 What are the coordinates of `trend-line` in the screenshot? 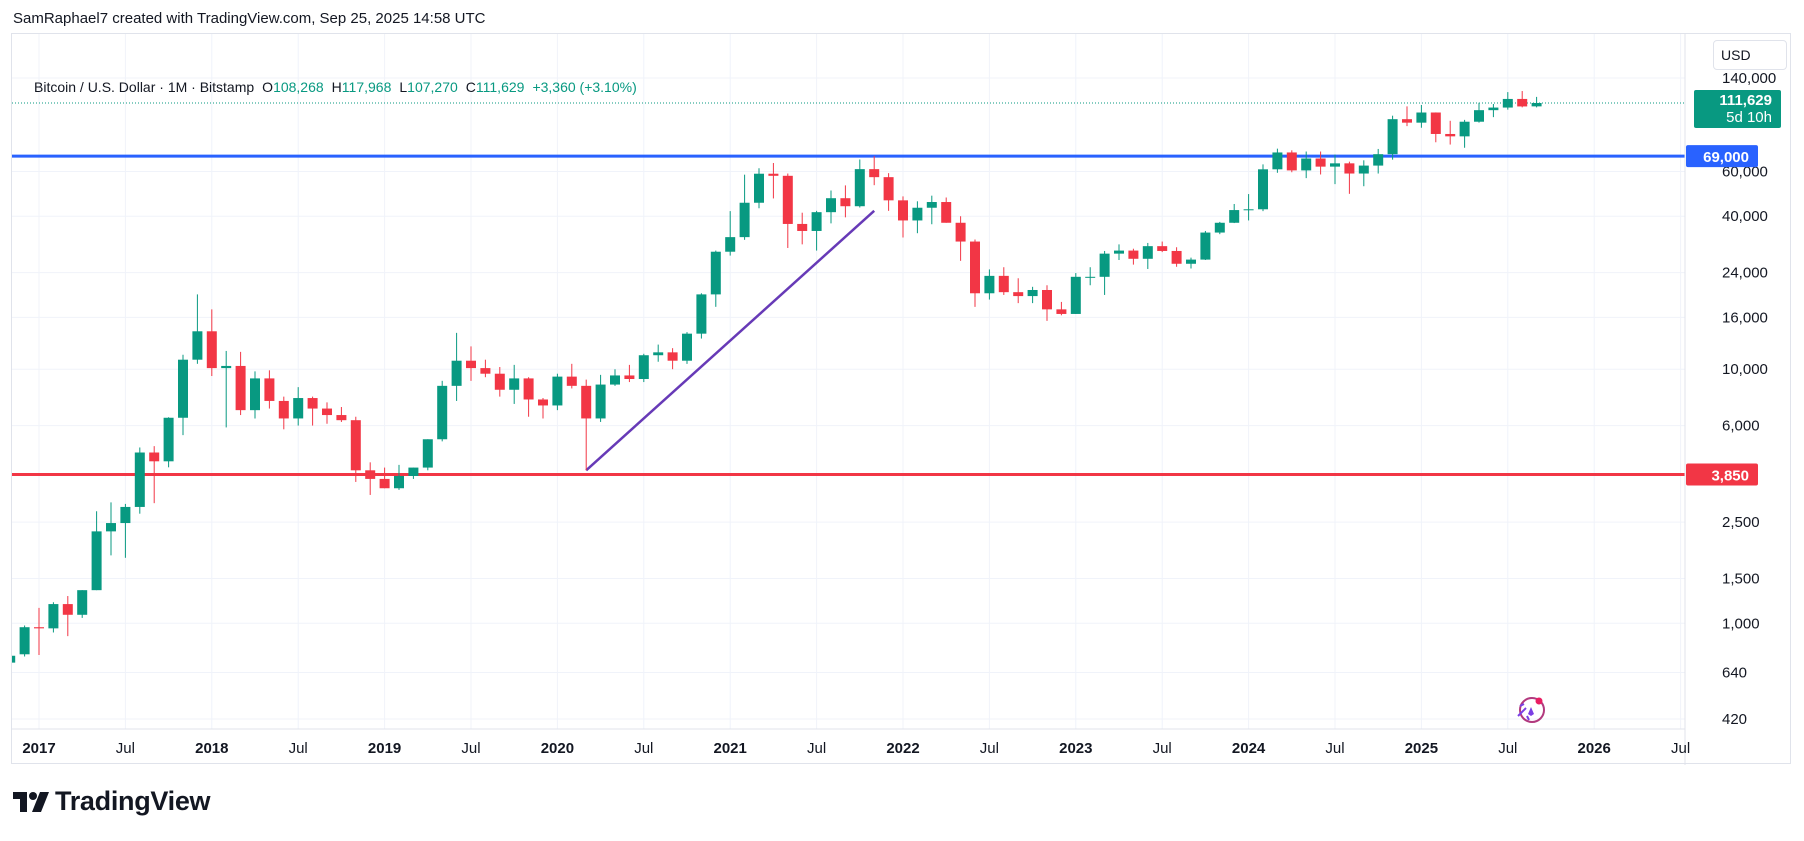 It's located at (730, 340).